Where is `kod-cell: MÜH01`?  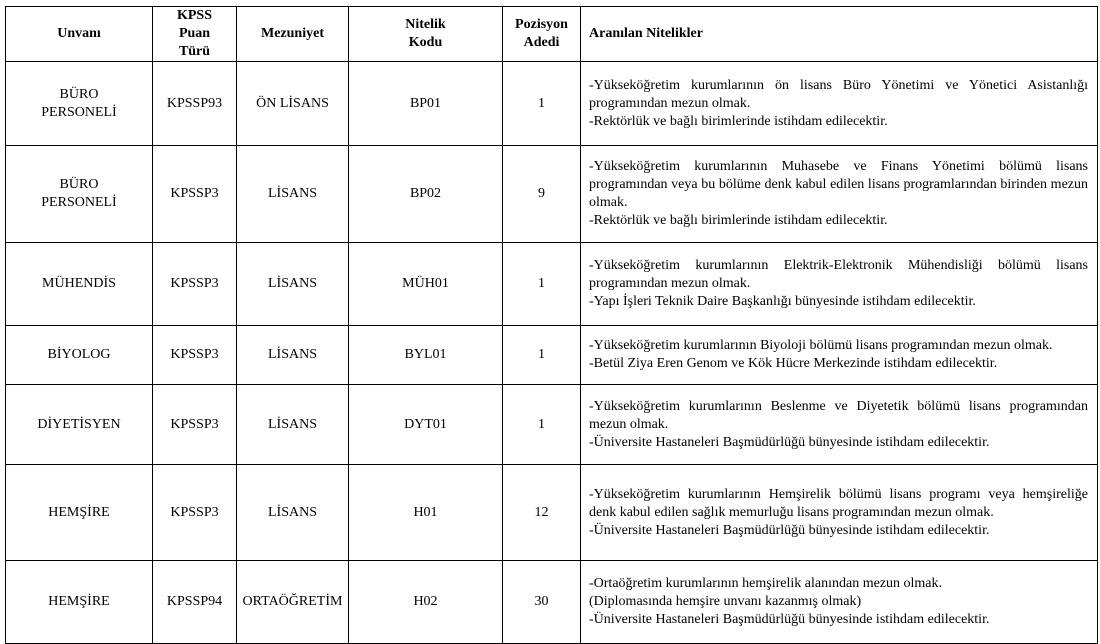 kod-cell: MÜH01 is located at coordinates (425, 284).